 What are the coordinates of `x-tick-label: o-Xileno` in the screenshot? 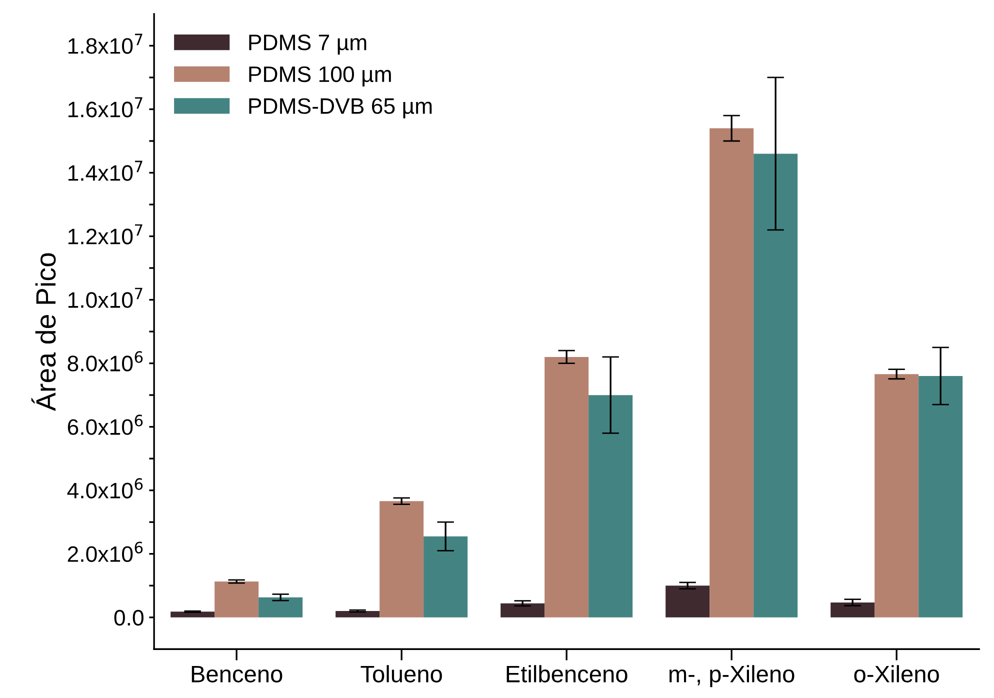 It's located at (896, 673).